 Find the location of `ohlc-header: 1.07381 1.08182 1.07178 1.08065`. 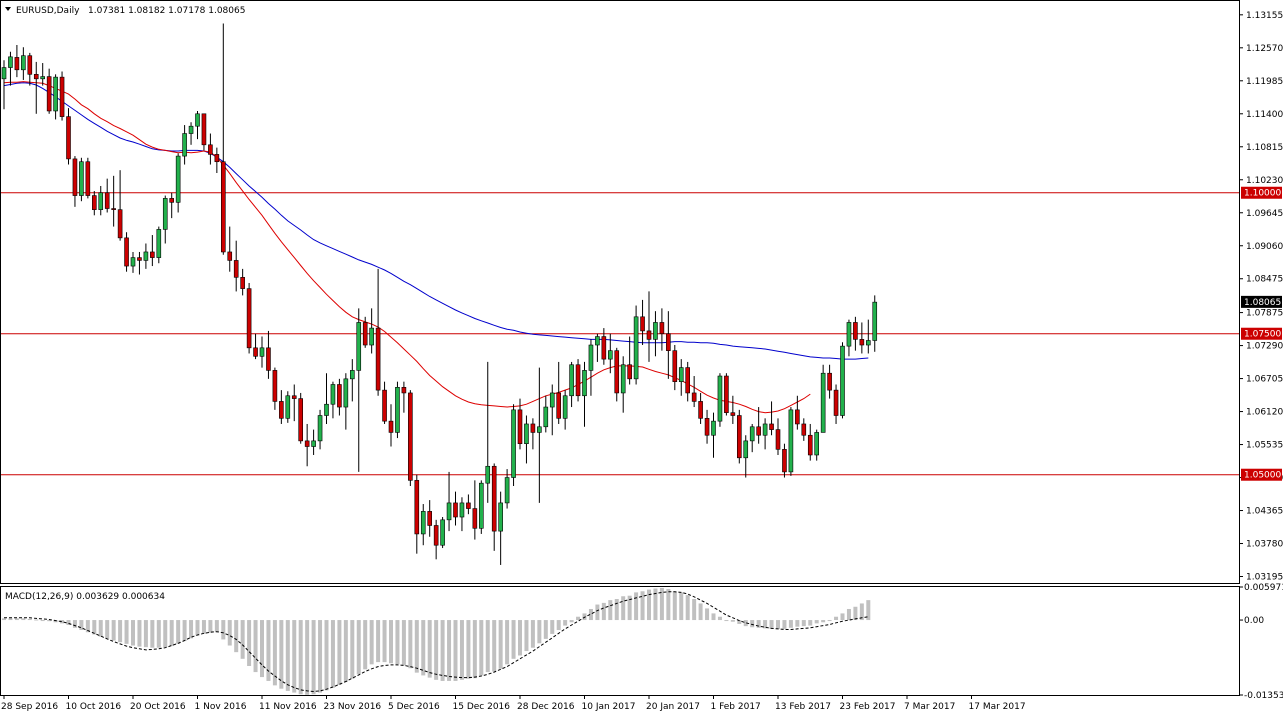

ohlc-header: 1.07381 1.08182 1.07178 1.08065 is located at coordinates (166, 11).